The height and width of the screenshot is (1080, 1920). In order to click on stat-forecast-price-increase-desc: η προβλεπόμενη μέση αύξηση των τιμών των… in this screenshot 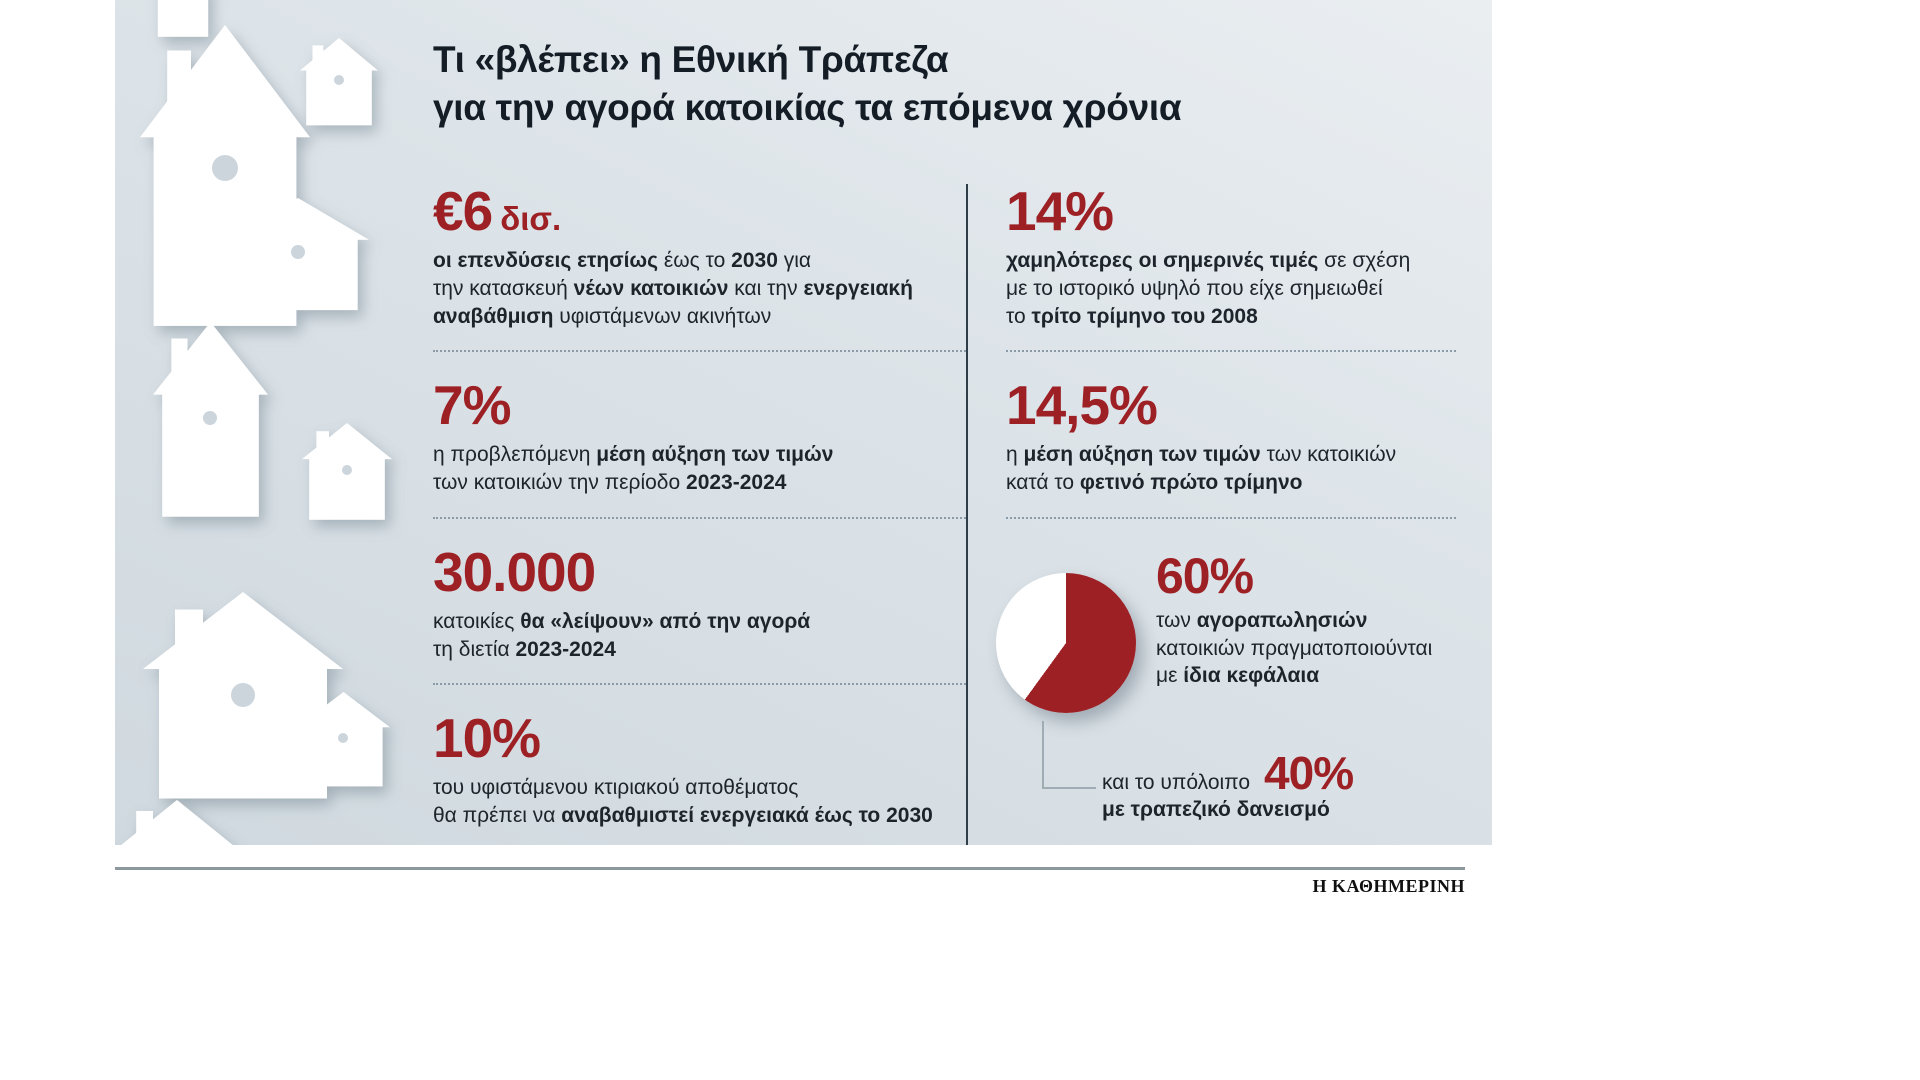, I will do `click(633, 469)`.